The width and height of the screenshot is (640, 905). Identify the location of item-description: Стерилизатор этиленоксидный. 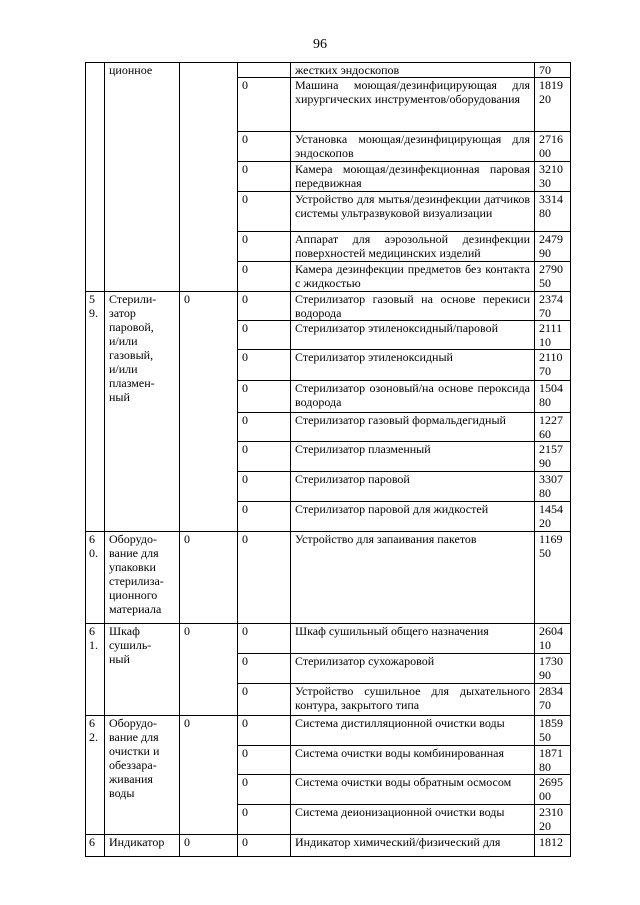
(412, 365).